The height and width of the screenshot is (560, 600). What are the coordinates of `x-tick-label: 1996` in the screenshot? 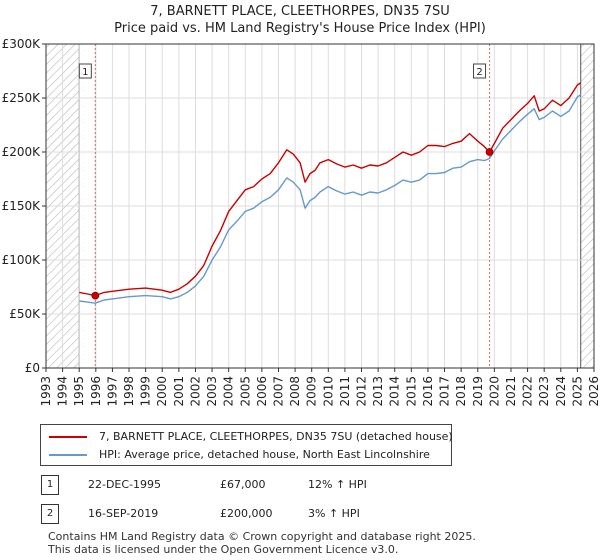 It's located at (96, 391).